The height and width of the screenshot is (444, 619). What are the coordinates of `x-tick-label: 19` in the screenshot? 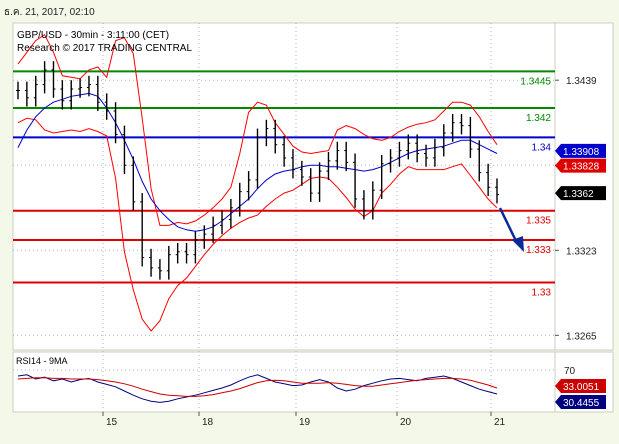 It's located at (305, 422).